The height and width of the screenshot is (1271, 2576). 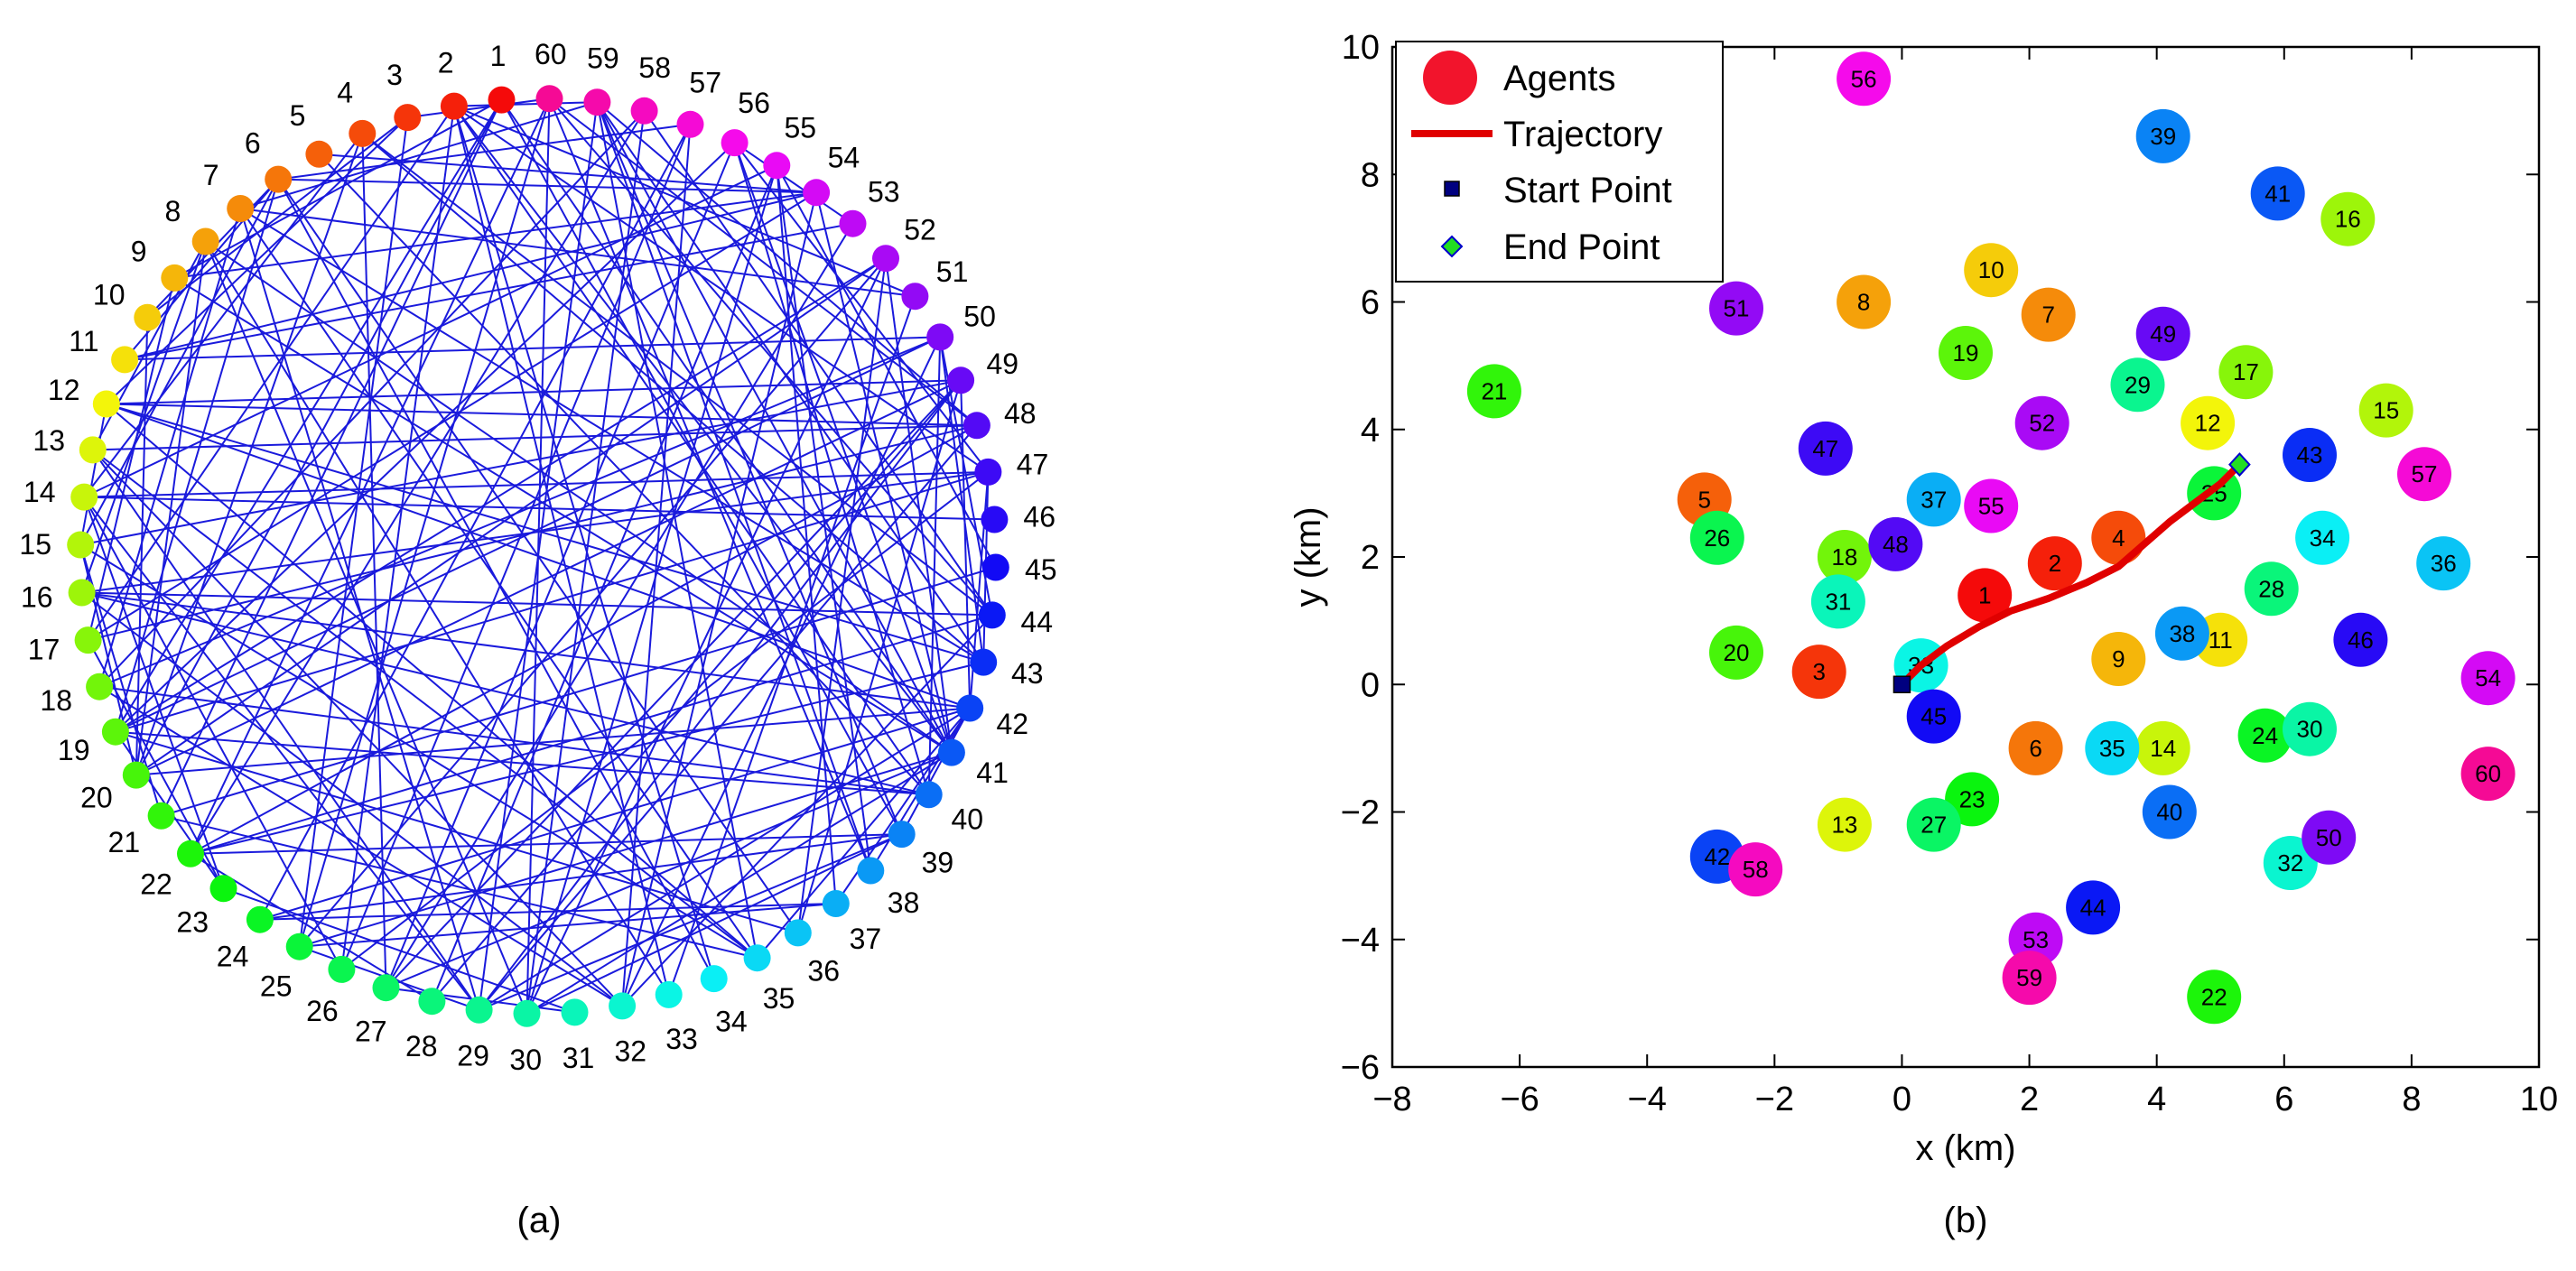 I want to click on y-tick-label: −4, so click(x=1360, y=941).